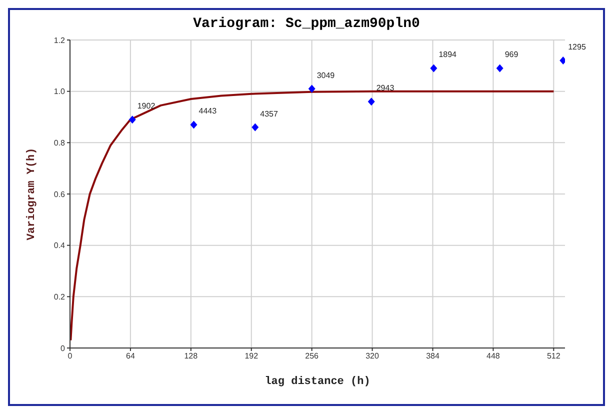 Image resolution: width=613 pixels, height=414 pixels. What do you see at coordinates (191, 356) in the screenshot?
I see `x-tick-label: 128` at bounding box center [191, 356].